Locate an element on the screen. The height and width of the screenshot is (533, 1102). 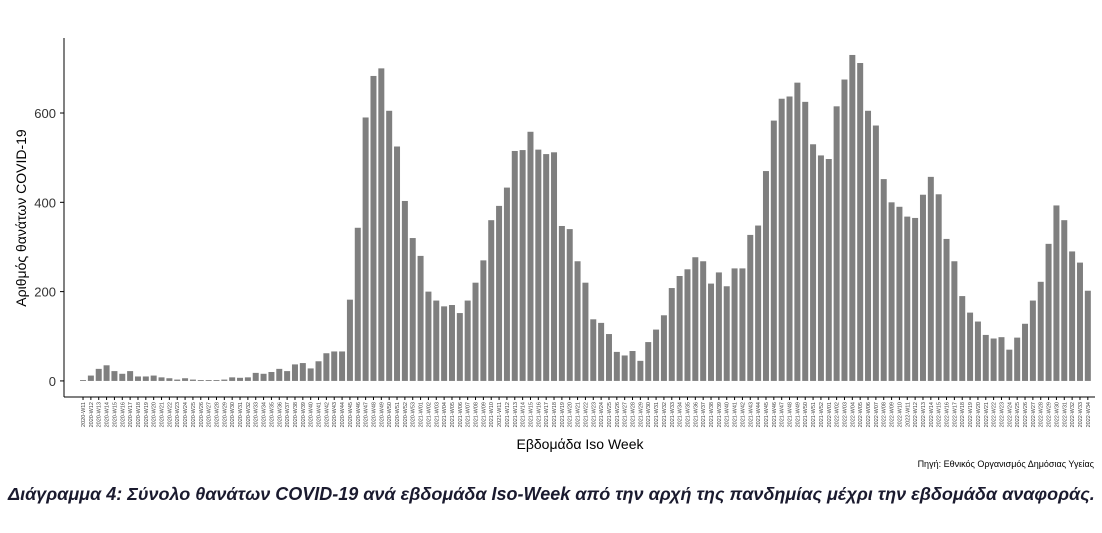
x-tick-label: 2021-W46 is located at coordinates (775, 414).